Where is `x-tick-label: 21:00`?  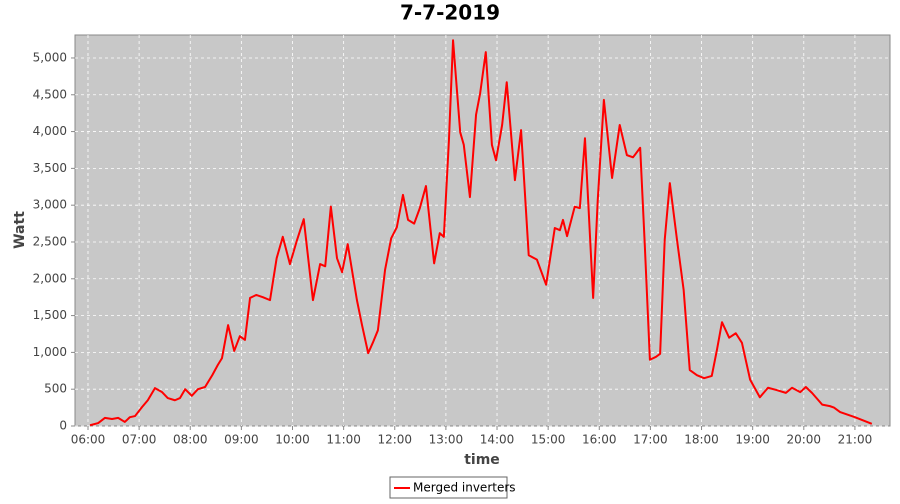
x-tick-label: 21:00 is located at coordinates (855, 440).